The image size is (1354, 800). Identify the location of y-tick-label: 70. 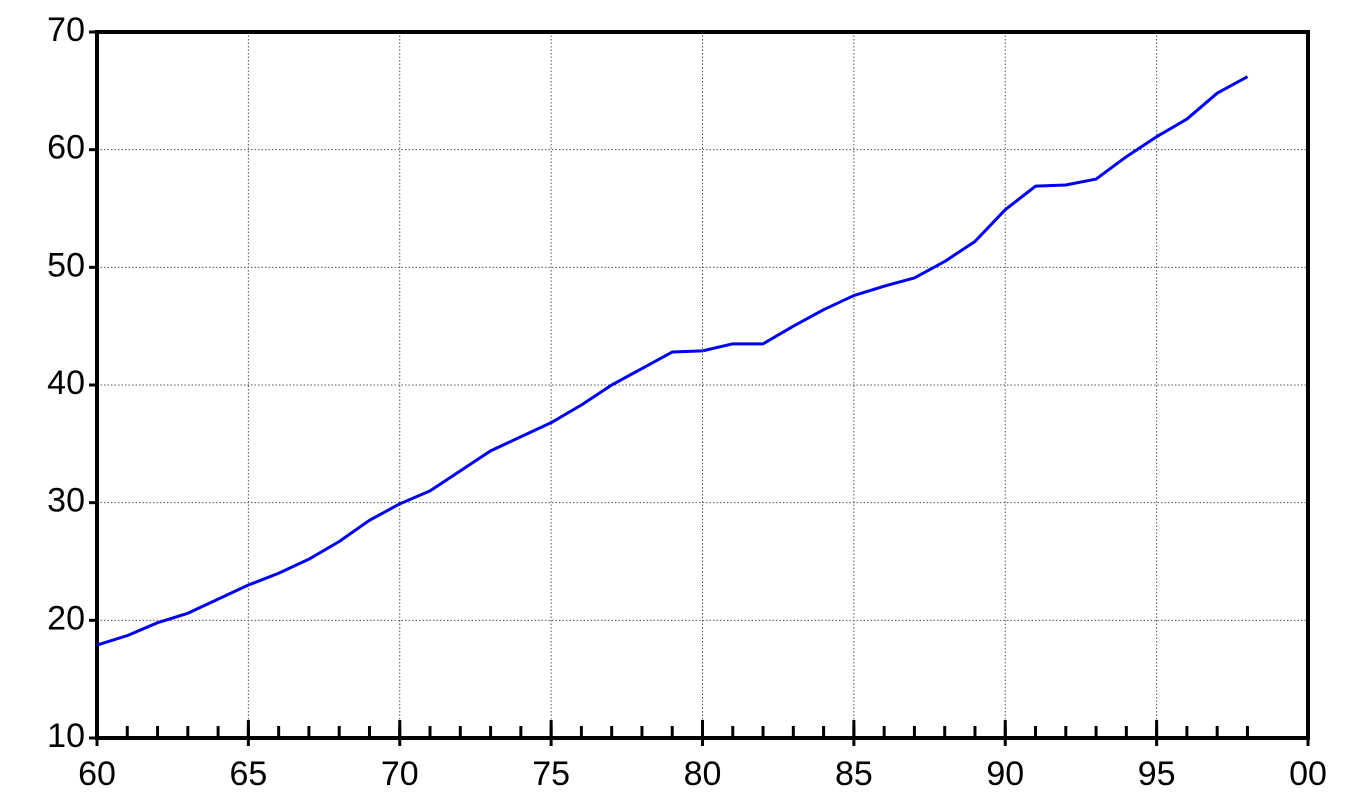
(66, 30).